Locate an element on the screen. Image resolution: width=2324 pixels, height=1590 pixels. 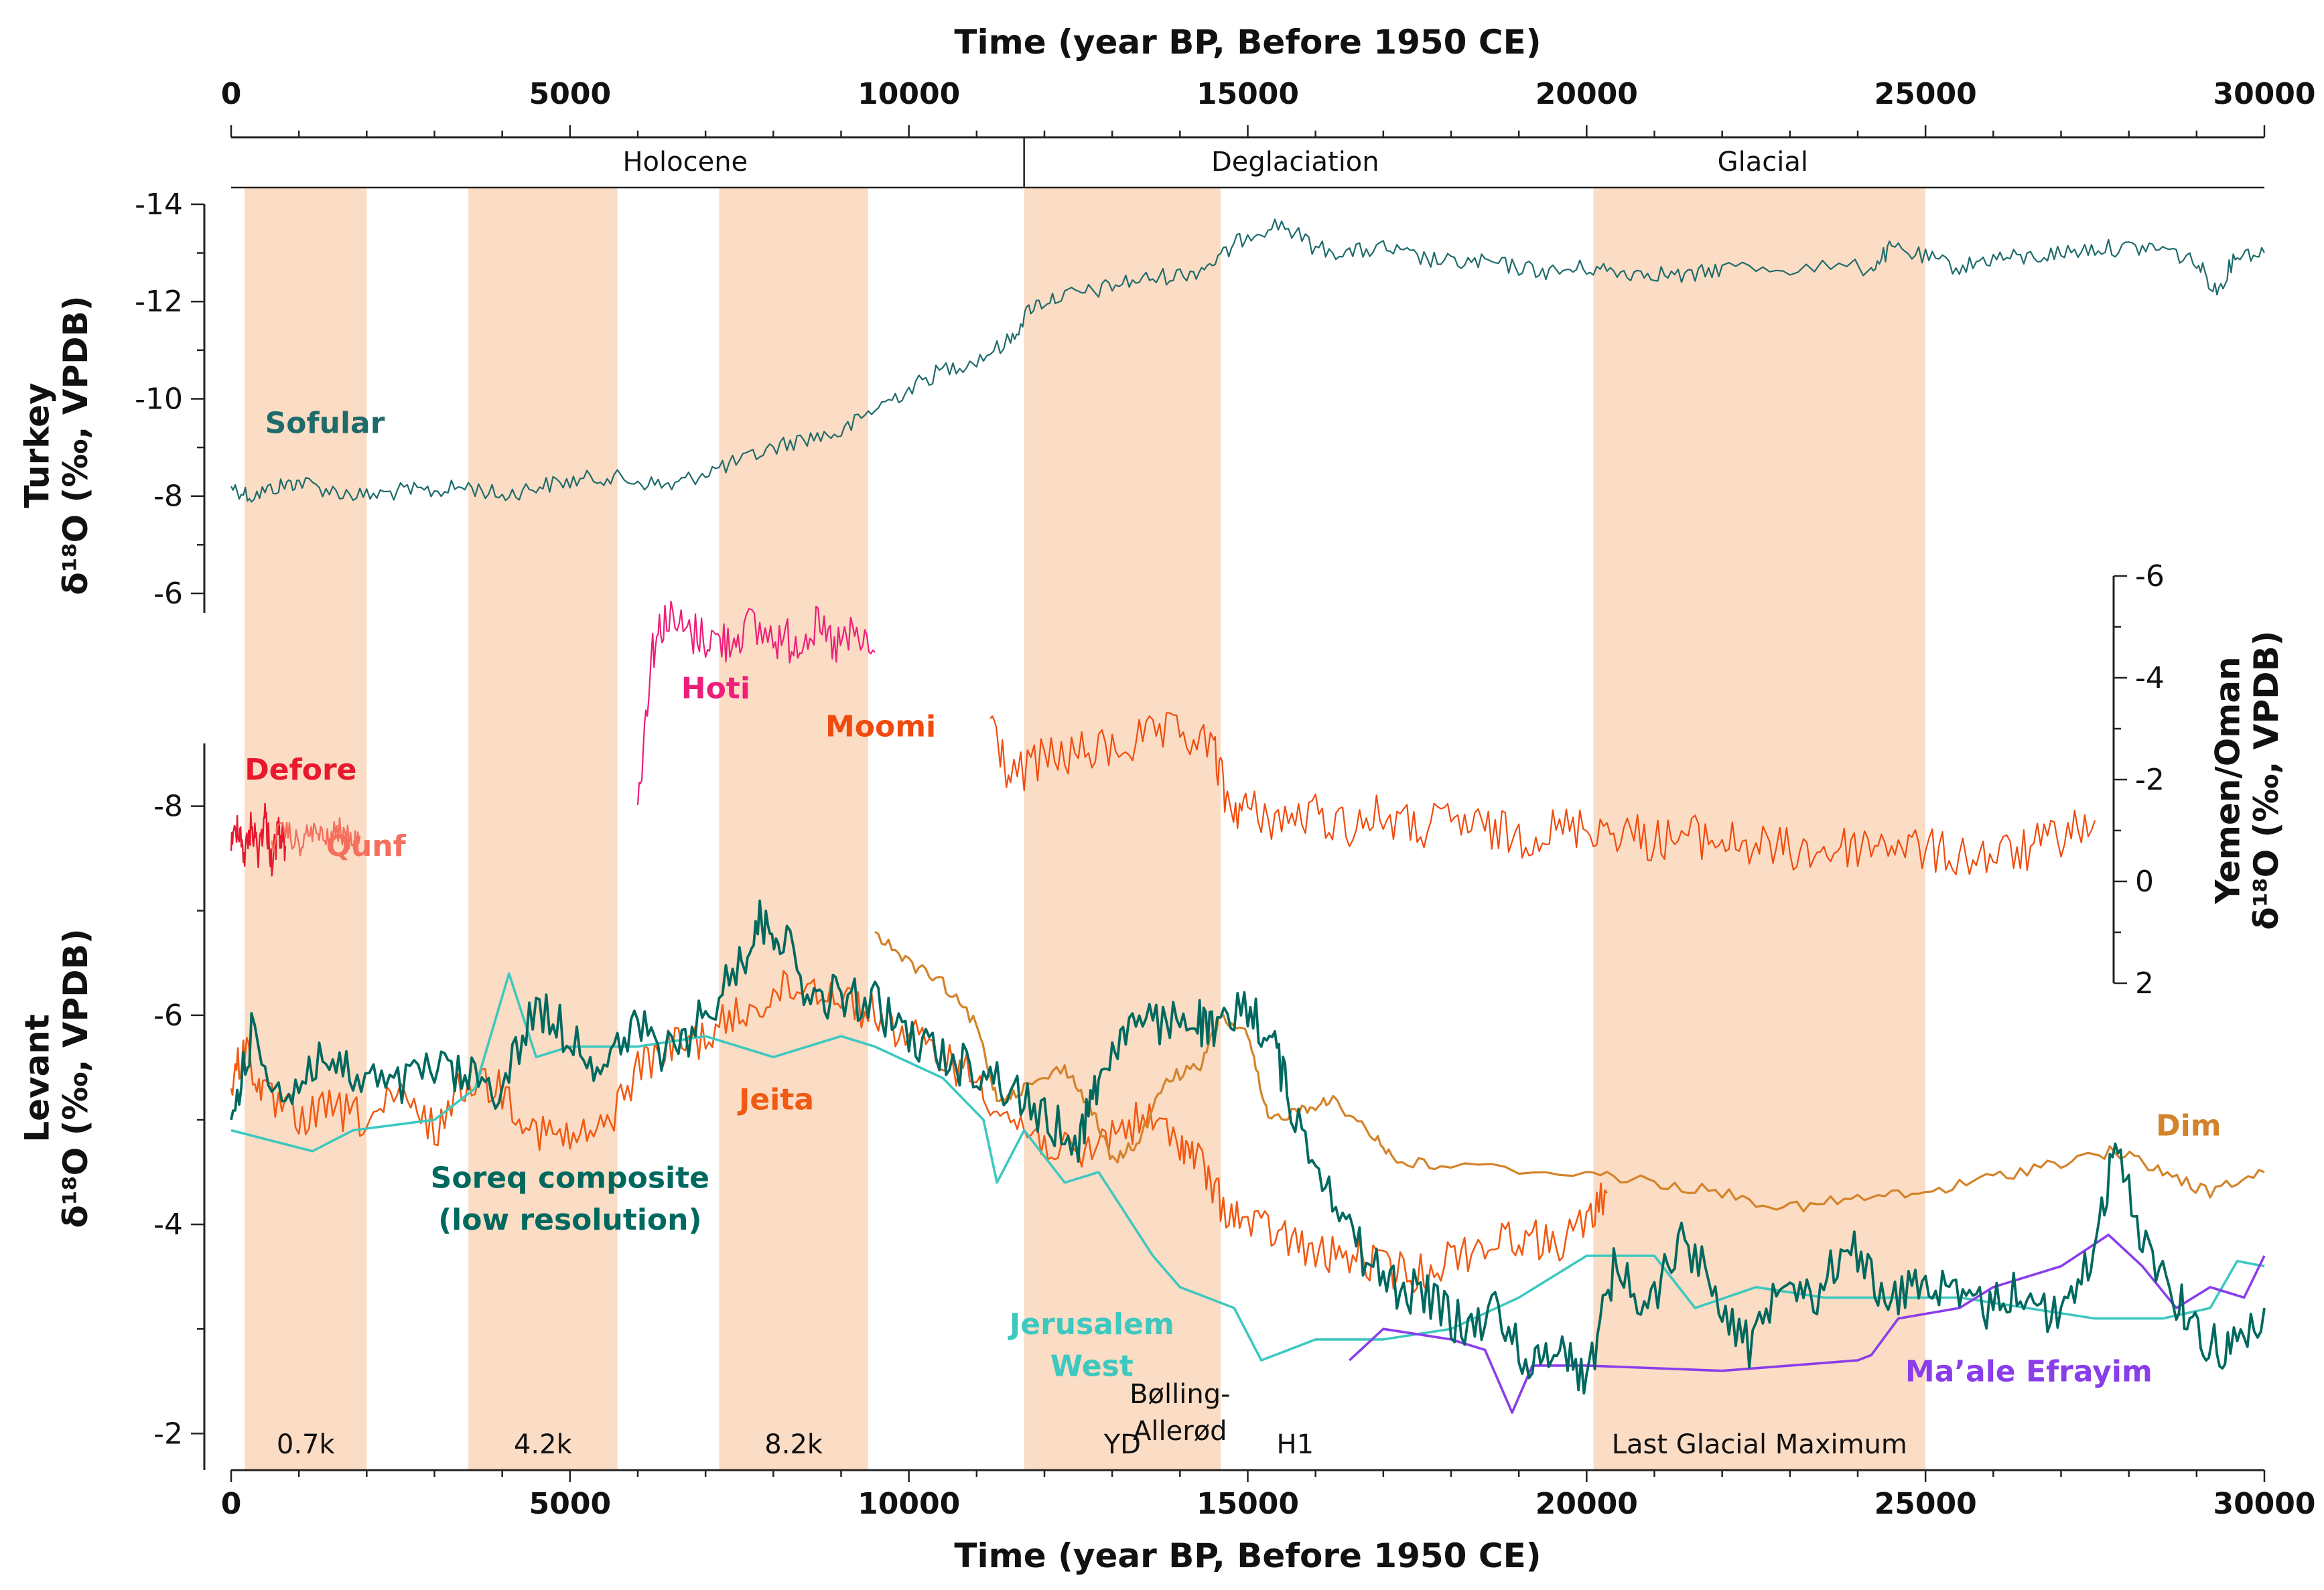
yemen_oman-tick-label: 0 is located at coordinates (2144, 882).